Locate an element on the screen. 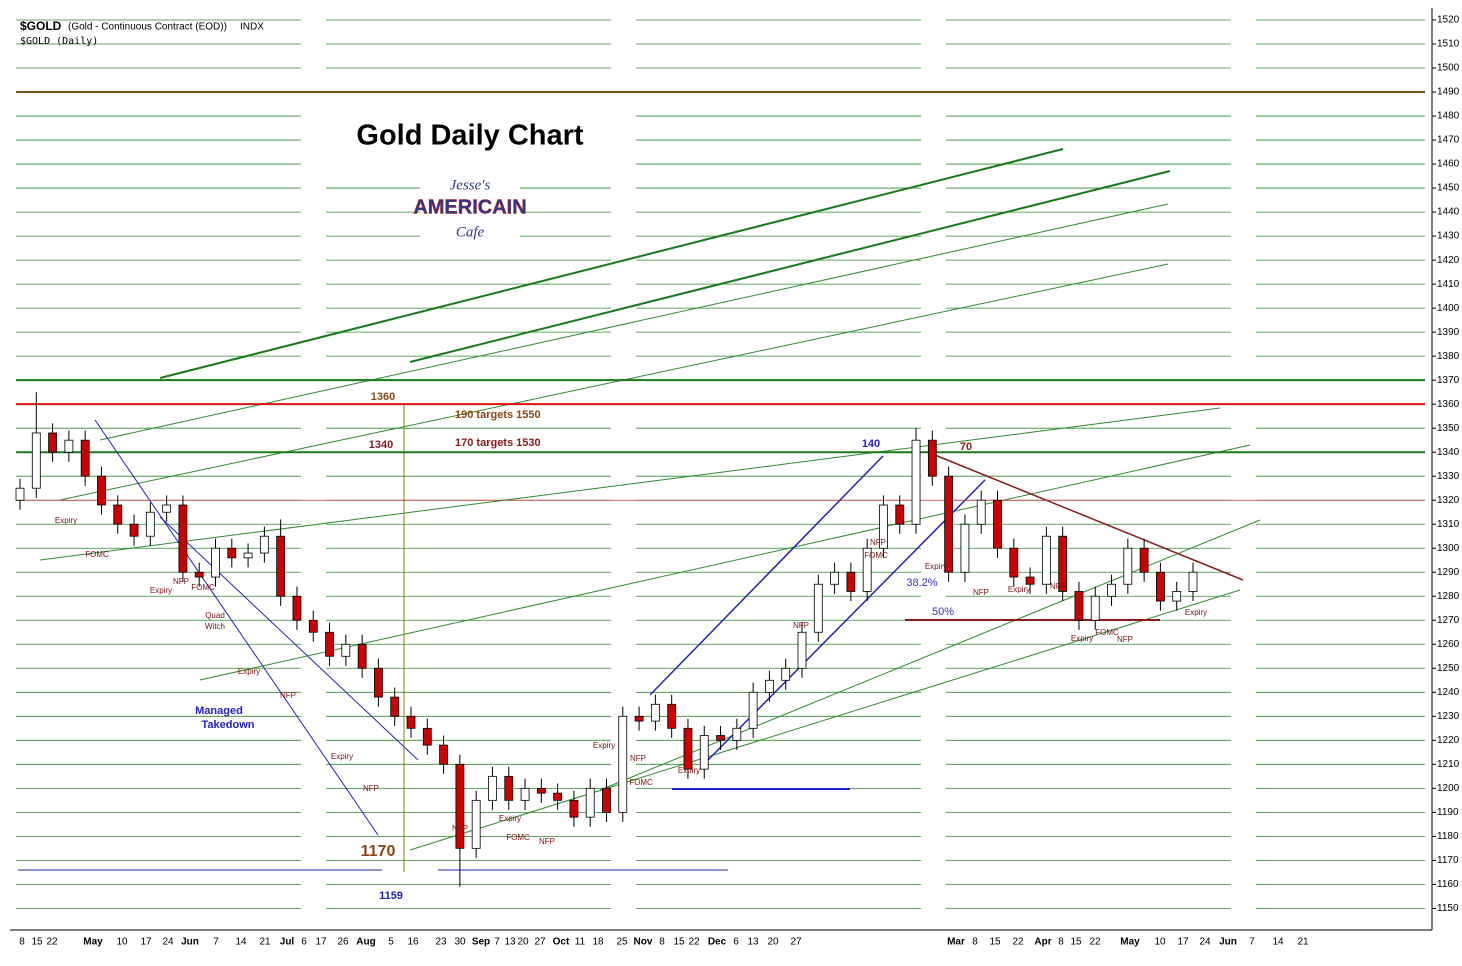 The width and height of the screenshot is (1462, 966). y-tick-label: 1340 is located at coordinates (1448, 452).